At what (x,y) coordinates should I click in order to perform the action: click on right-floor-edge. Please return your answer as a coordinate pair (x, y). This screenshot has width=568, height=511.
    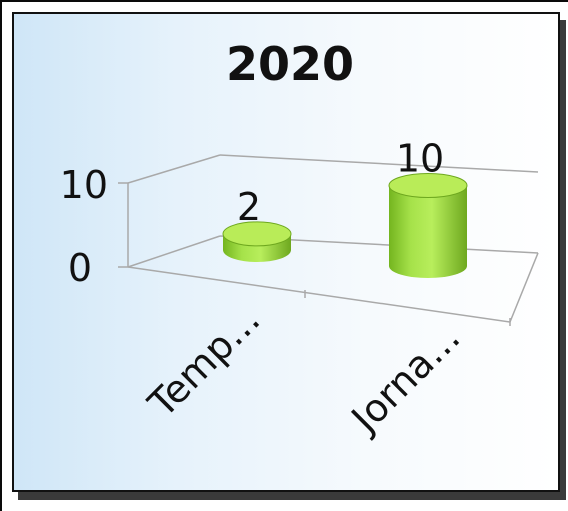
    Looking at the image, I should click on (524, 287).